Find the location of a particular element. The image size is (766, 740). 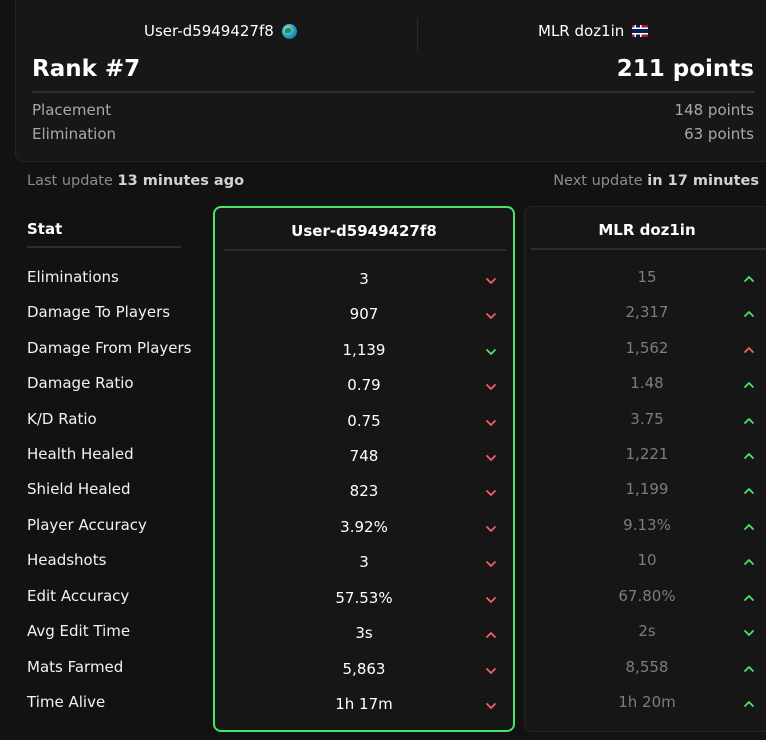

placement-label: Placement is located at coordinates (72, 110).